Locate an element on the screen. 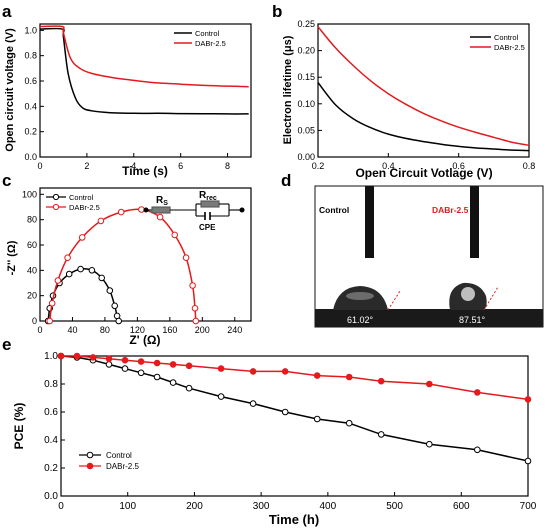  panel-a-xtick-label: 2 is located at coordinates (86, 166).